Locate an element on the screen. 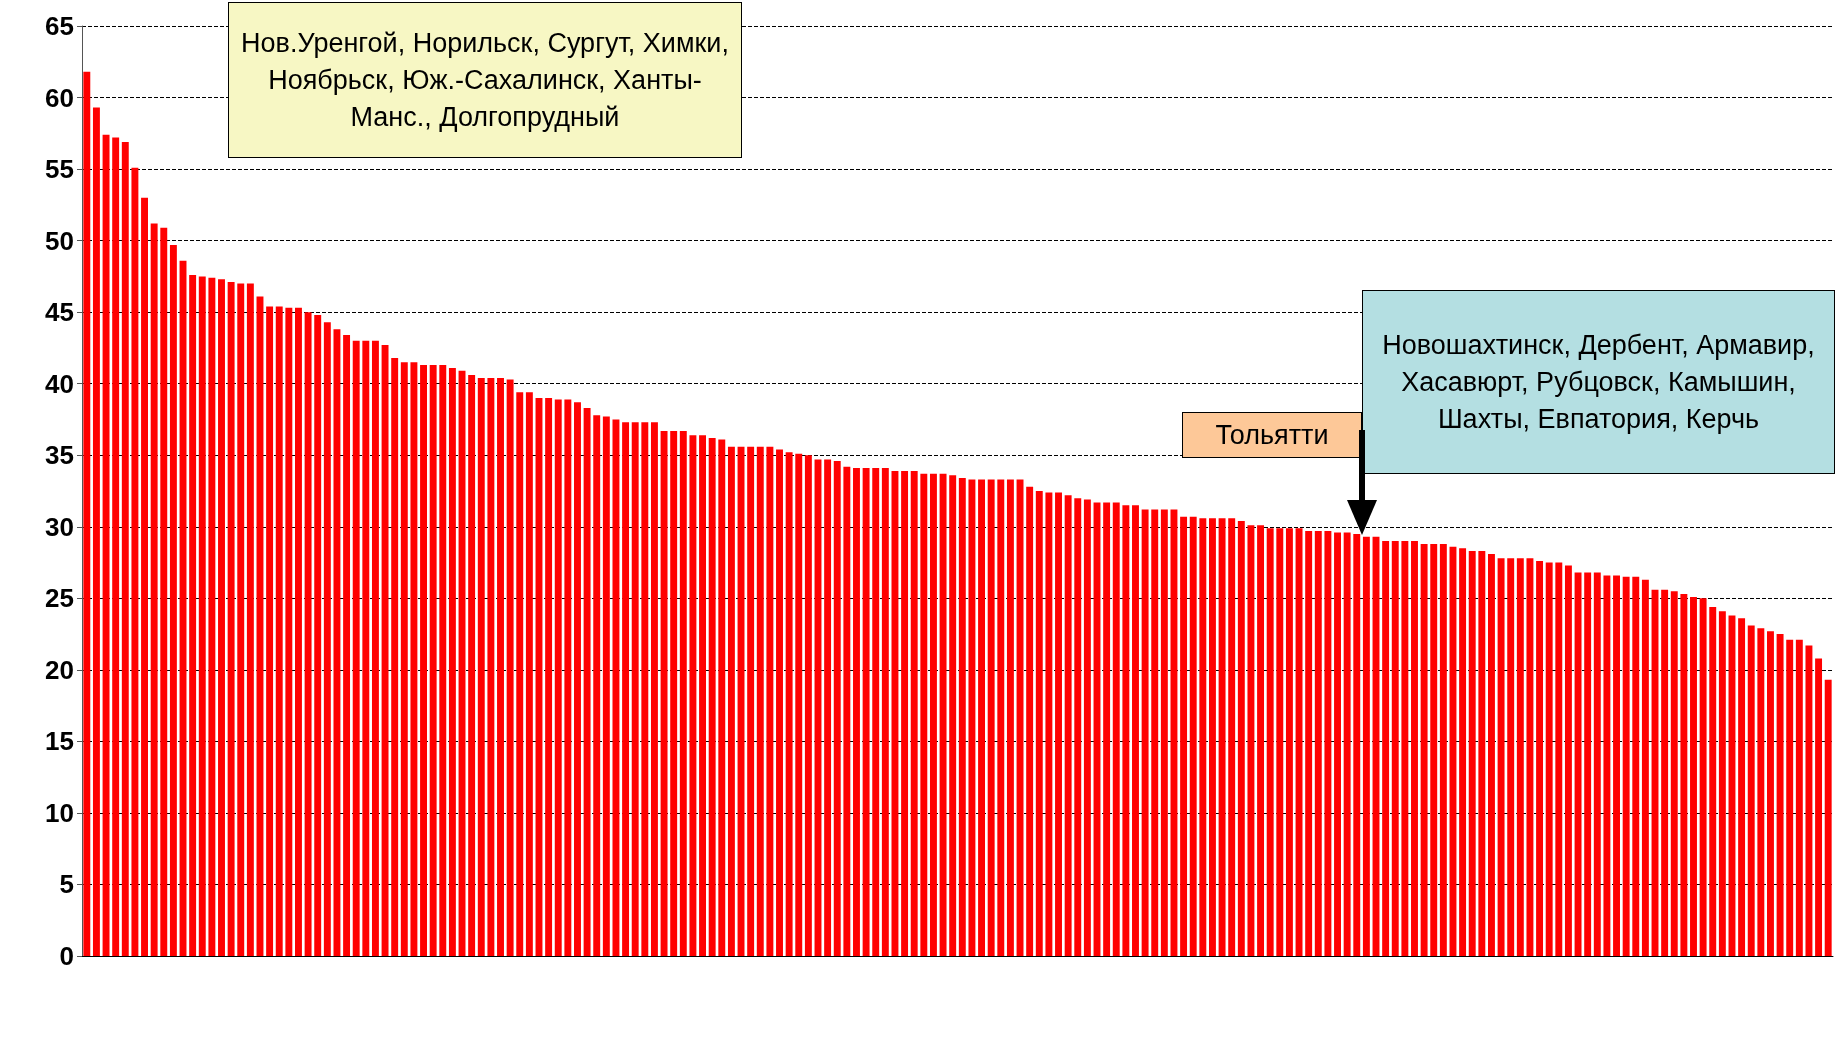 The height and width of the screenshot is (1061, 1835). y-tick-label: 15 is located at coordinates (59, 741).